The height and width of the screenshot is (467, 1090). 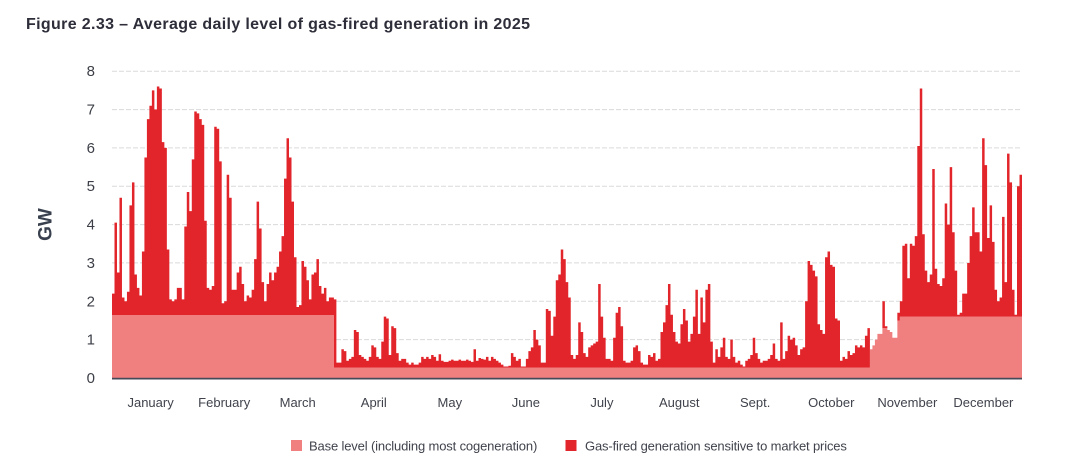 What do you see at coordinates (150, 402) in the screenshot?
I see `svg-text: January` at bounding box center [150, 402].